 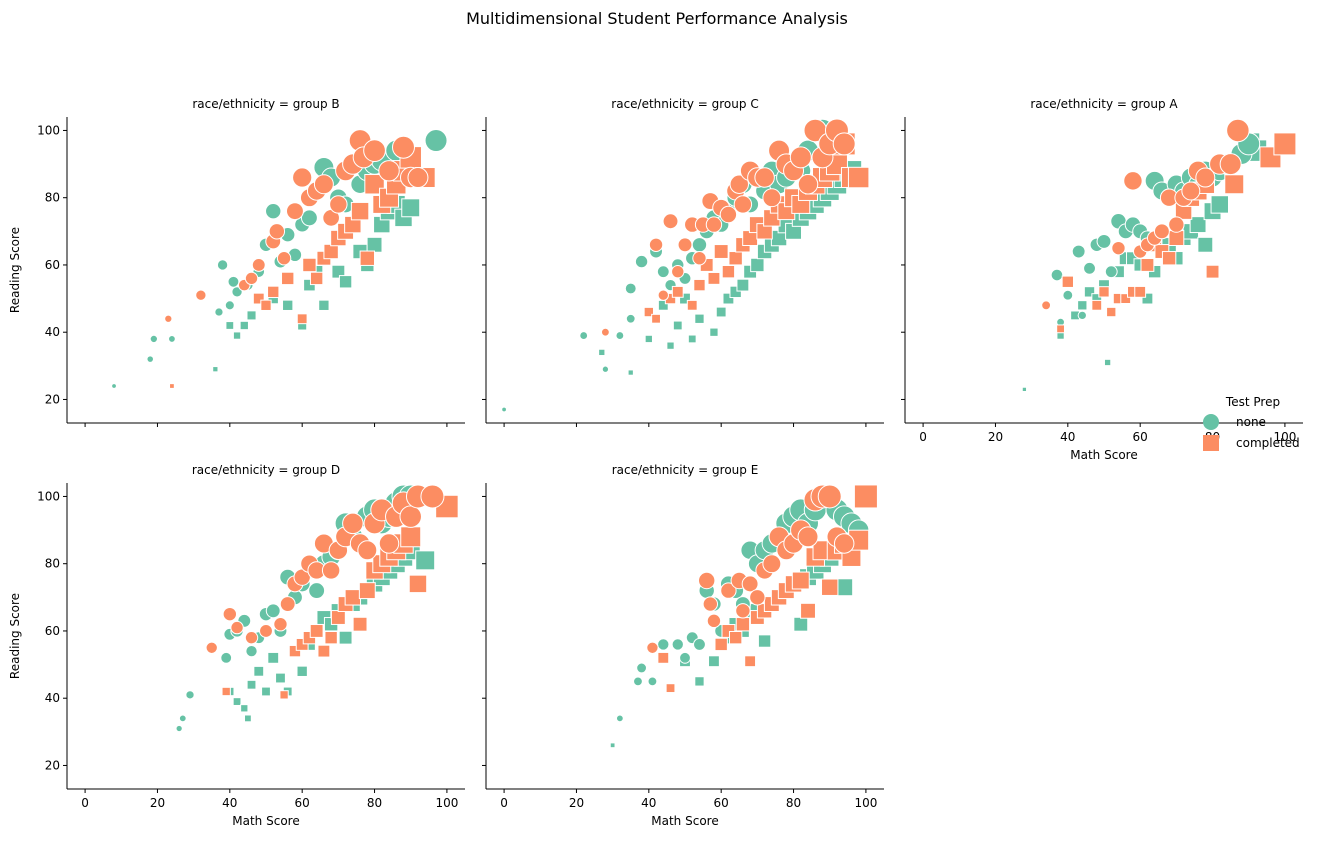 I want to click on legend: Test Prep none completed, so click(x=1251, y=423).